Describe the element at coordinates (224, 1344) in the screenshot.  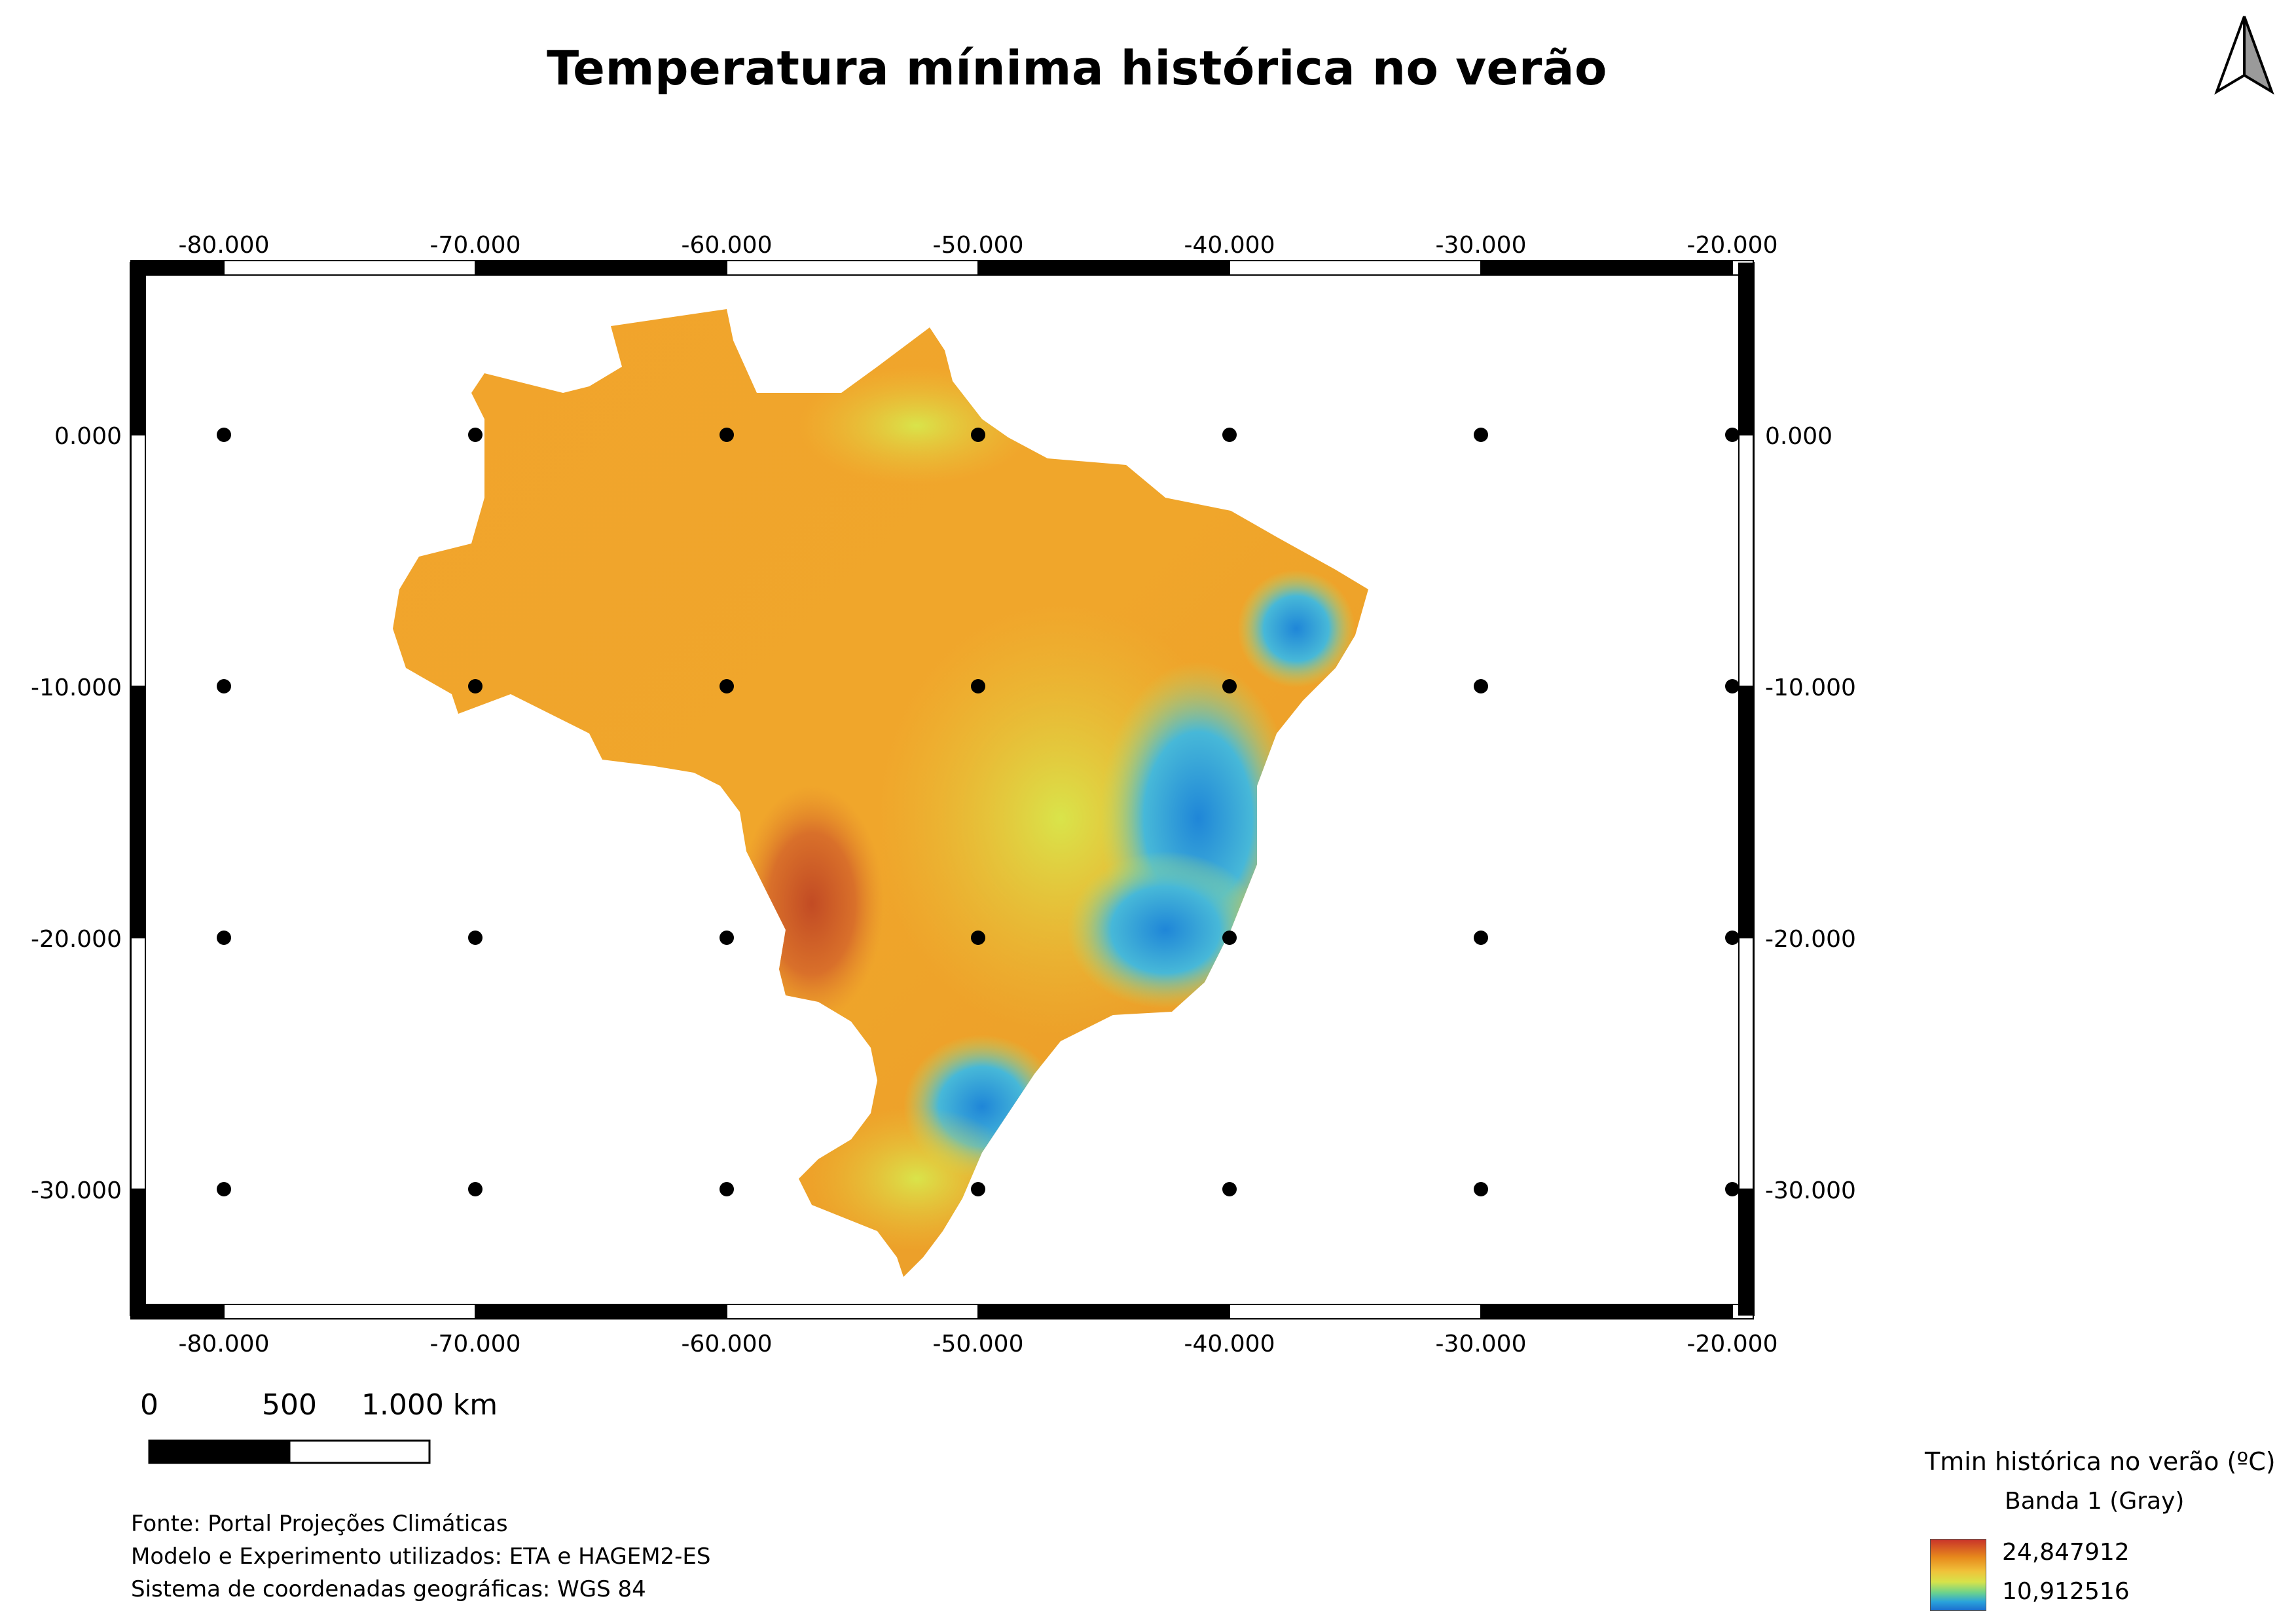
I see `x-label-bottom: -80.000` at that location.